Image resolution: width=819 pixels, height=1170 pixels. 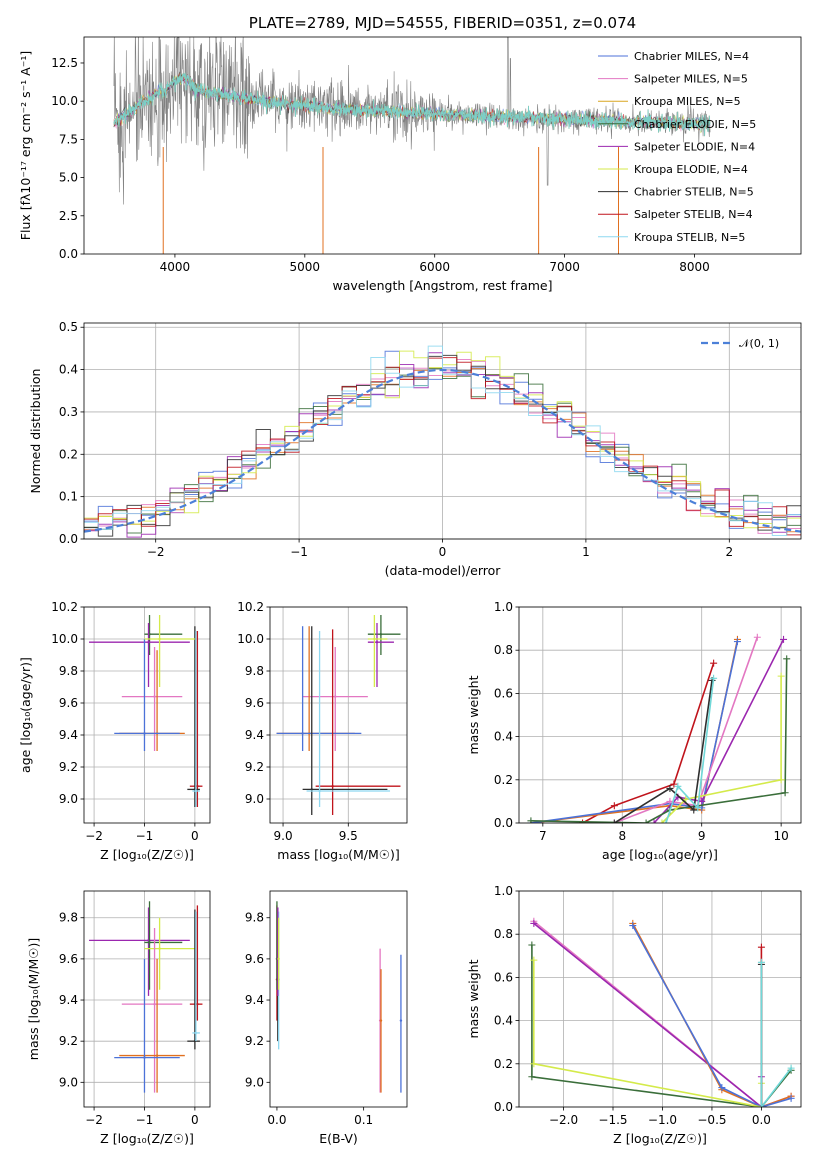 I want to click on y-axis-label: Normed distribution, so click(x=35, y=431).